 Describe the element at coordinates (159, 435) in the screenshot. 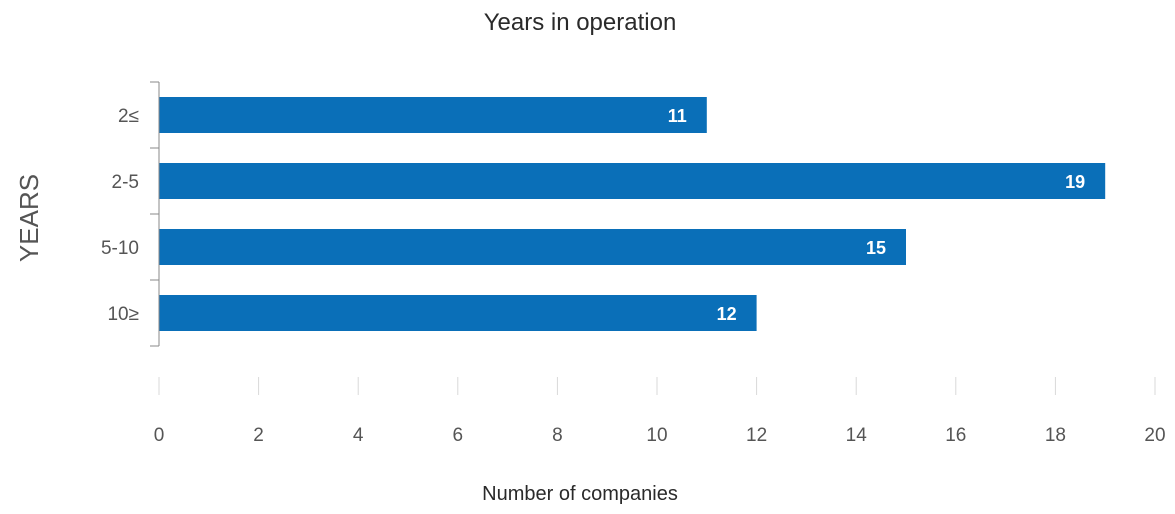

I see `x-tick-label: 0` at that location.